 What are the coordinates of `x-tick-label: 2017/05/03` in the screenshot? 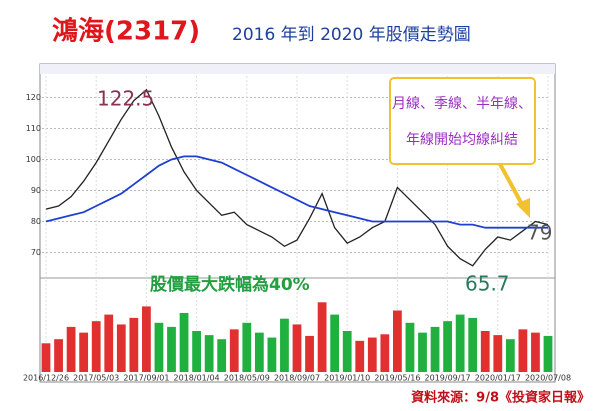 It's located at (96, 378).